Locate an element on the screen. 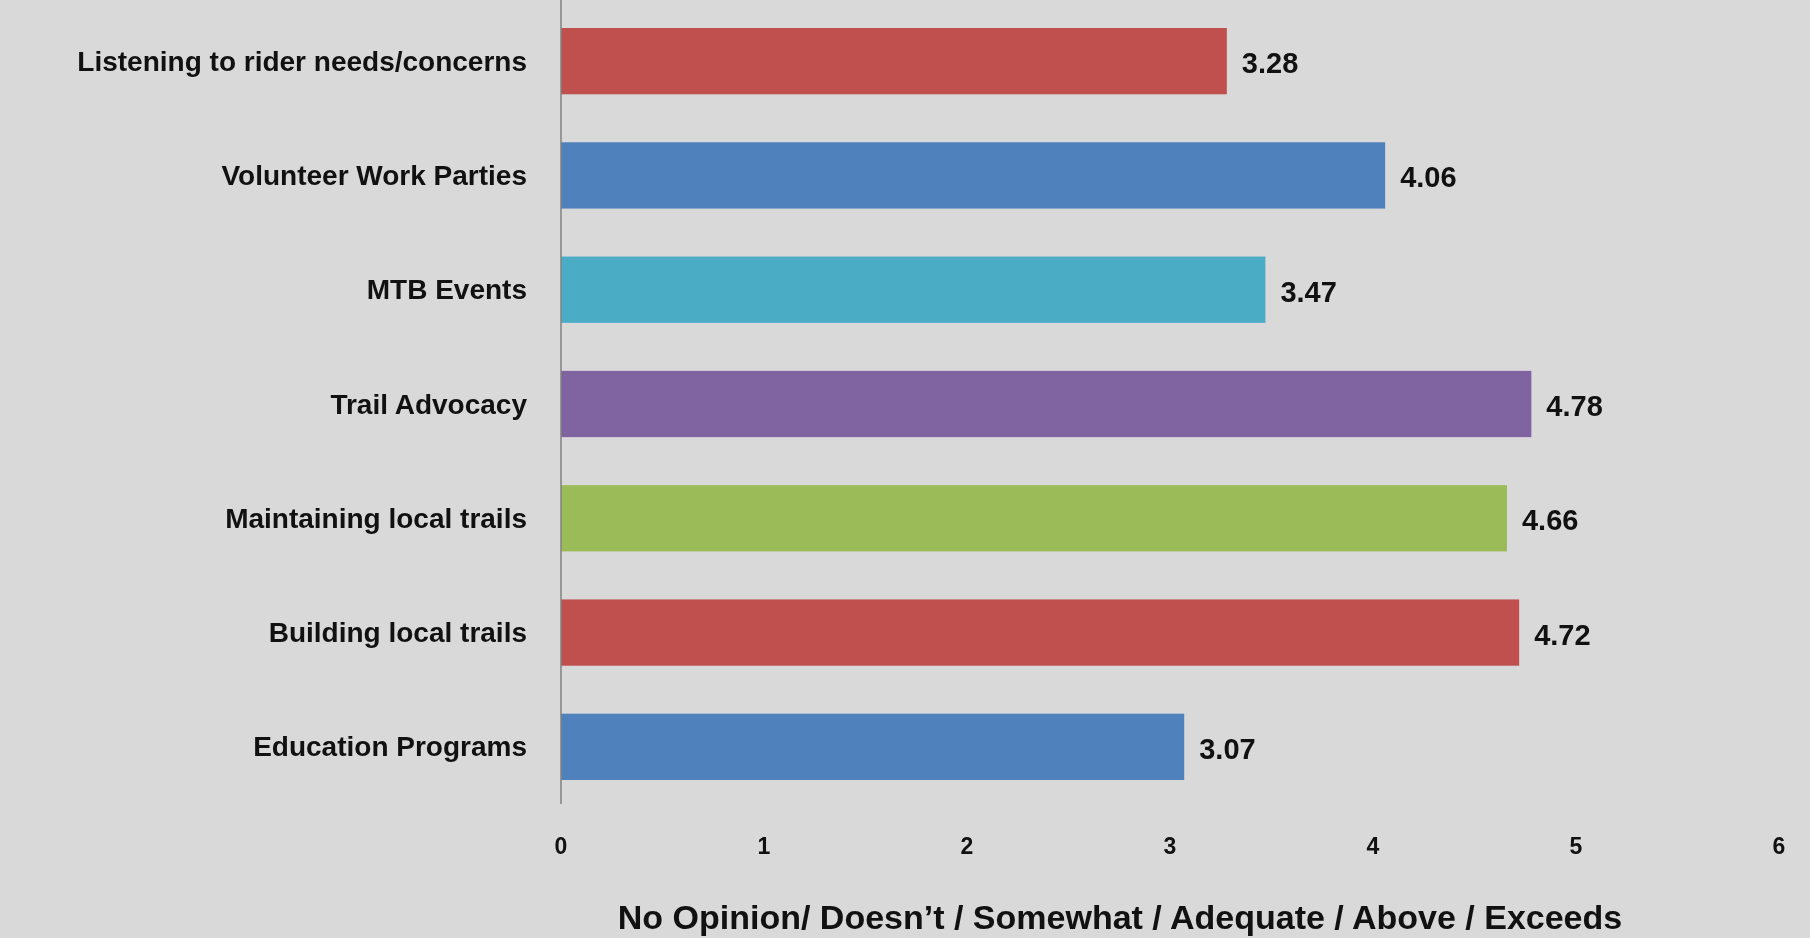 This screenshot has width=1810, height=938. x-tick-label: 3 is located at coordinates (1170, 846).